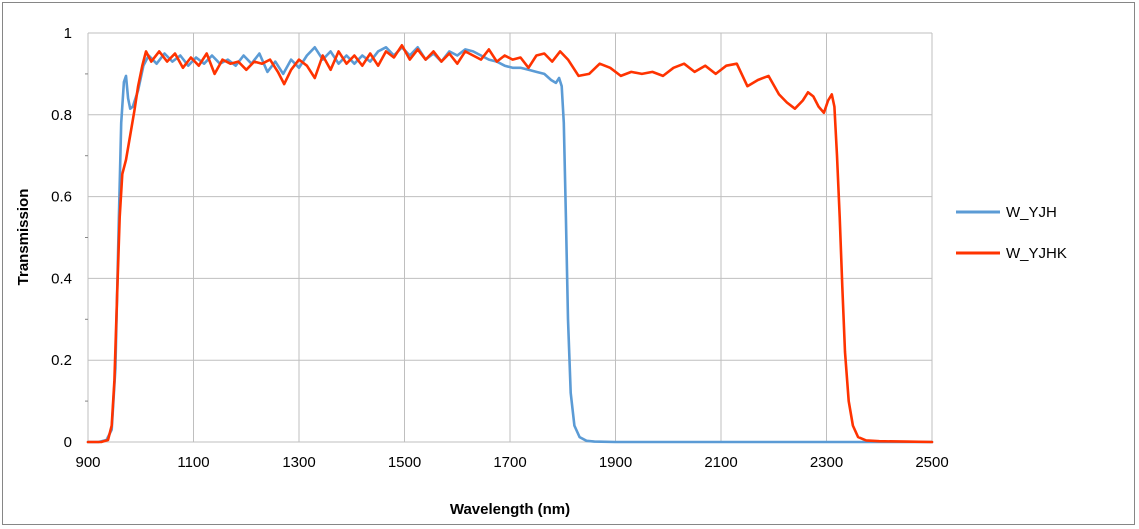  I want to click on x-tick-labels: 900 1100 1300 1500 1700 1900 2100 2300 2500, so click(511, 462).